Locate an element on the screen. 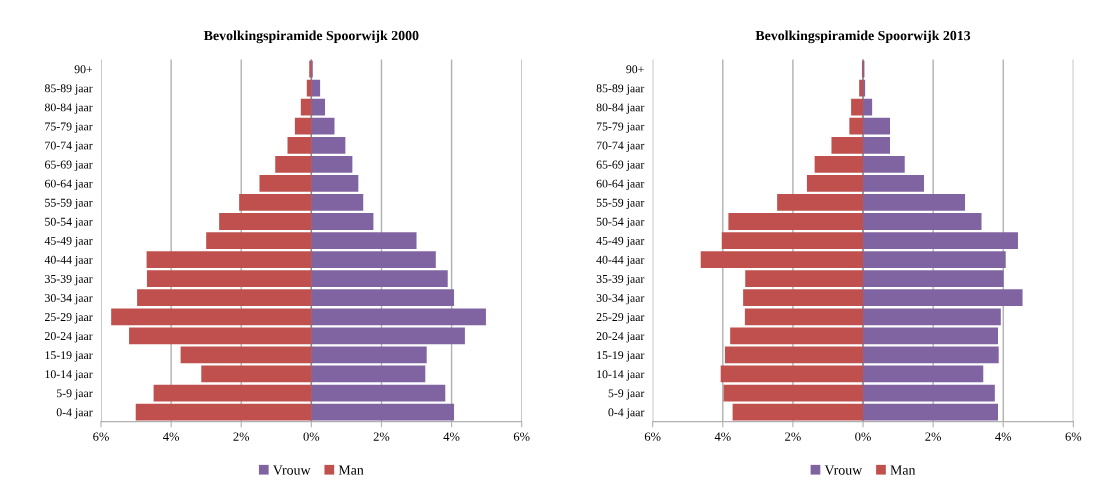  y-tick-label: 75-79 jaar is located at coordinates (620, 127).